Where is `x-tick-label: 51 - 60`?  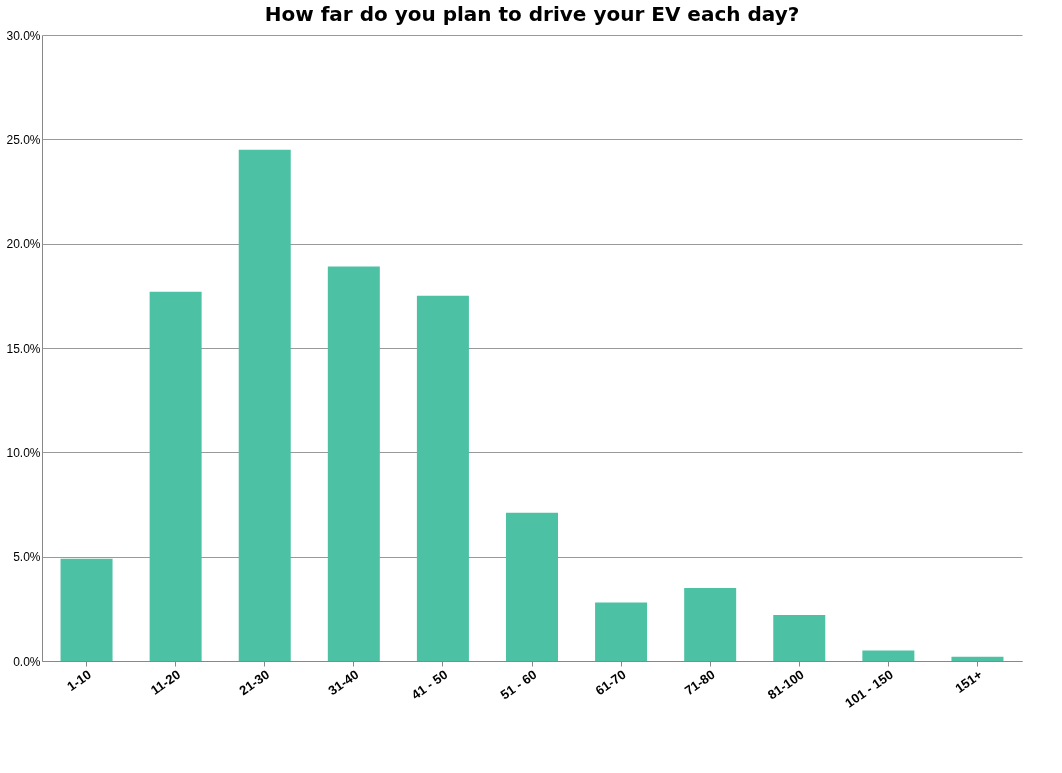
x-tick-label: 51 - 60 is located at coordinates (518, 684).